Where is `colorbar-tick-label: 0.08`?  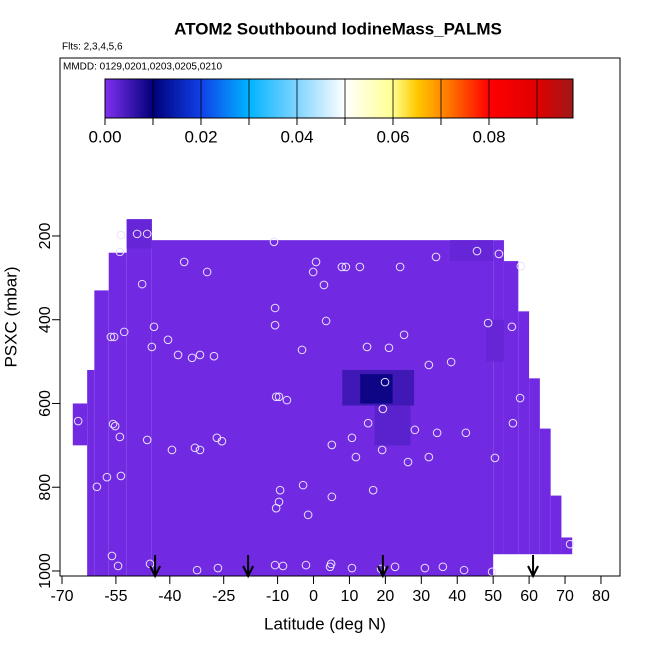 colorbar-tick-label: 0.08 is located at coordinates (488, 136).